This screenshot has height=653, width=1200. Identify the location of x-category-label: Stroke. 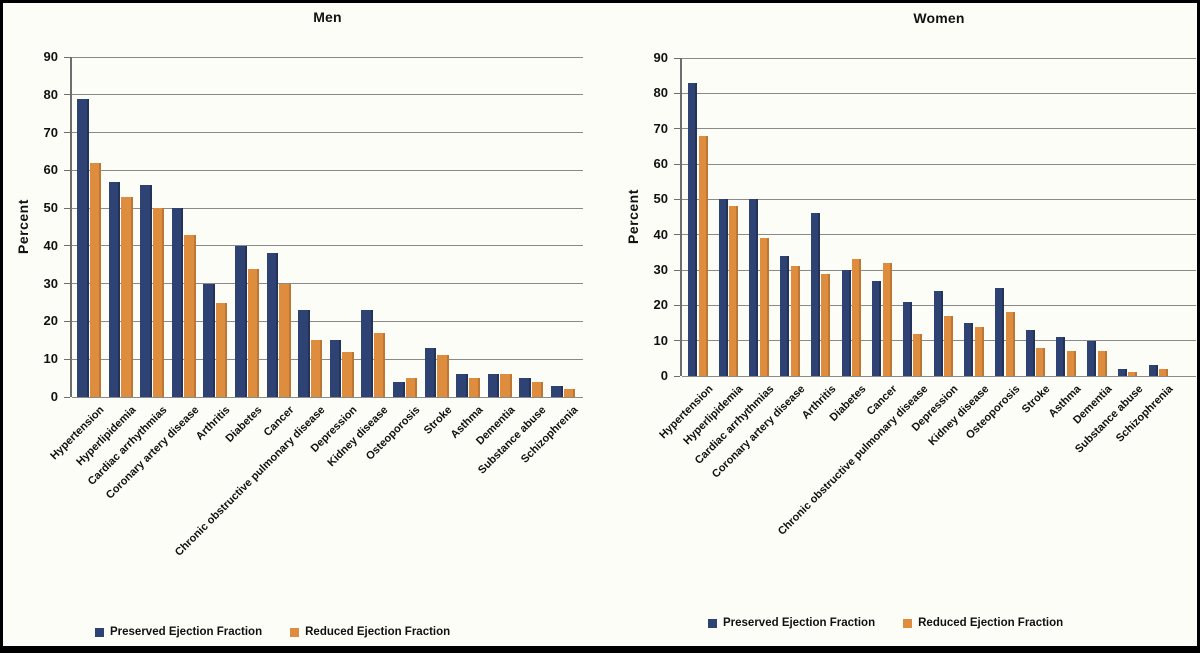
(438, 420).